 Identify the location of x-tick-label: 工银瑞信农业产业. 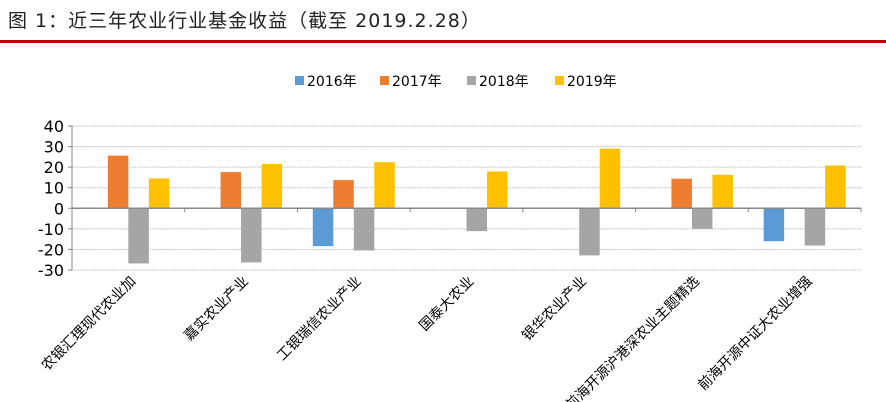
(319, 319).